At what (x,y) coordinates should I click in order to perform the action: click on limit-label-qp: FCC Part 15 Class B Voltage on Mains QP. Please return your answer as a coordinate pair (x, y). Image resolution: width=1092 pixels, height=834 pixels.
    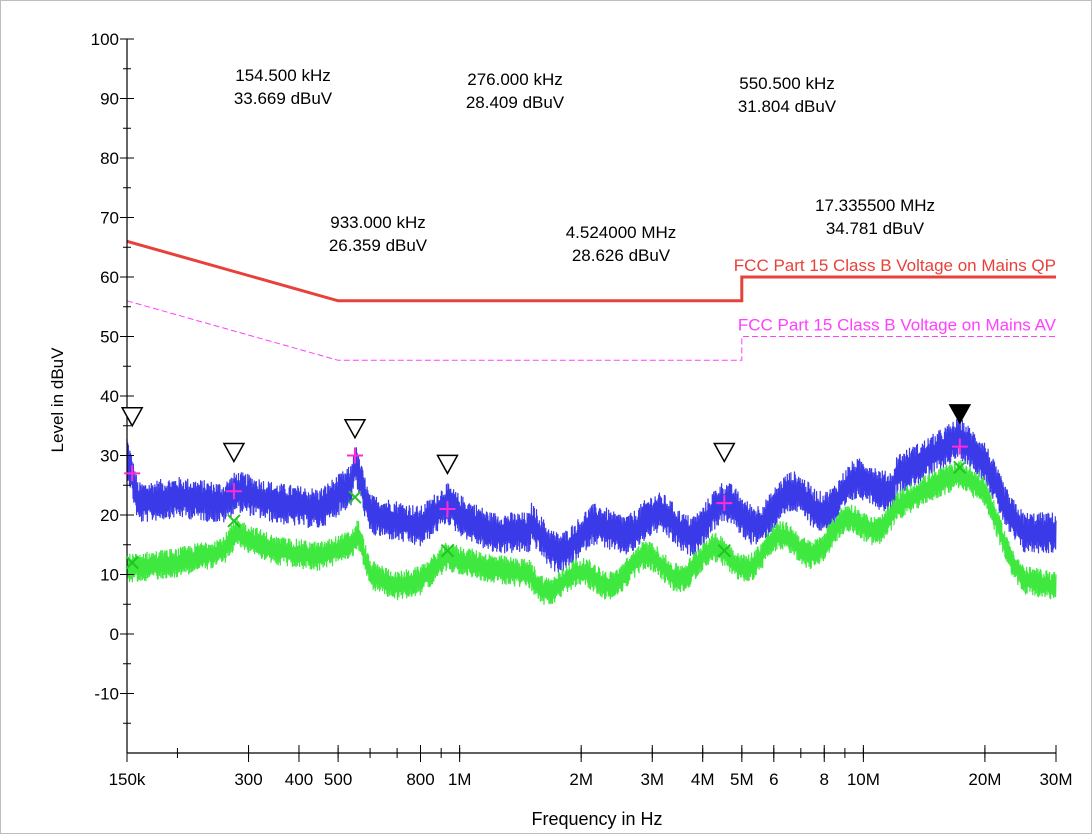
    Looking at the image, I should click on (895, 265).